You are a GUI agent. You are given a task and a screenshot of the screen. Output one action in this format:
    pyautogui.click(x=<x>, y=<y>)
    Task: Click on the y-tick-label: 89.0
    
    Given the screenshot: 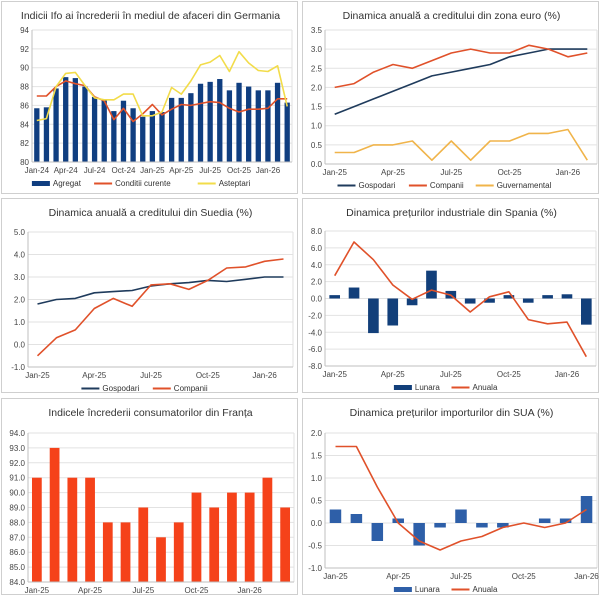 What is the action you would take?
    pyautogui.click(x=17, y=508)
    